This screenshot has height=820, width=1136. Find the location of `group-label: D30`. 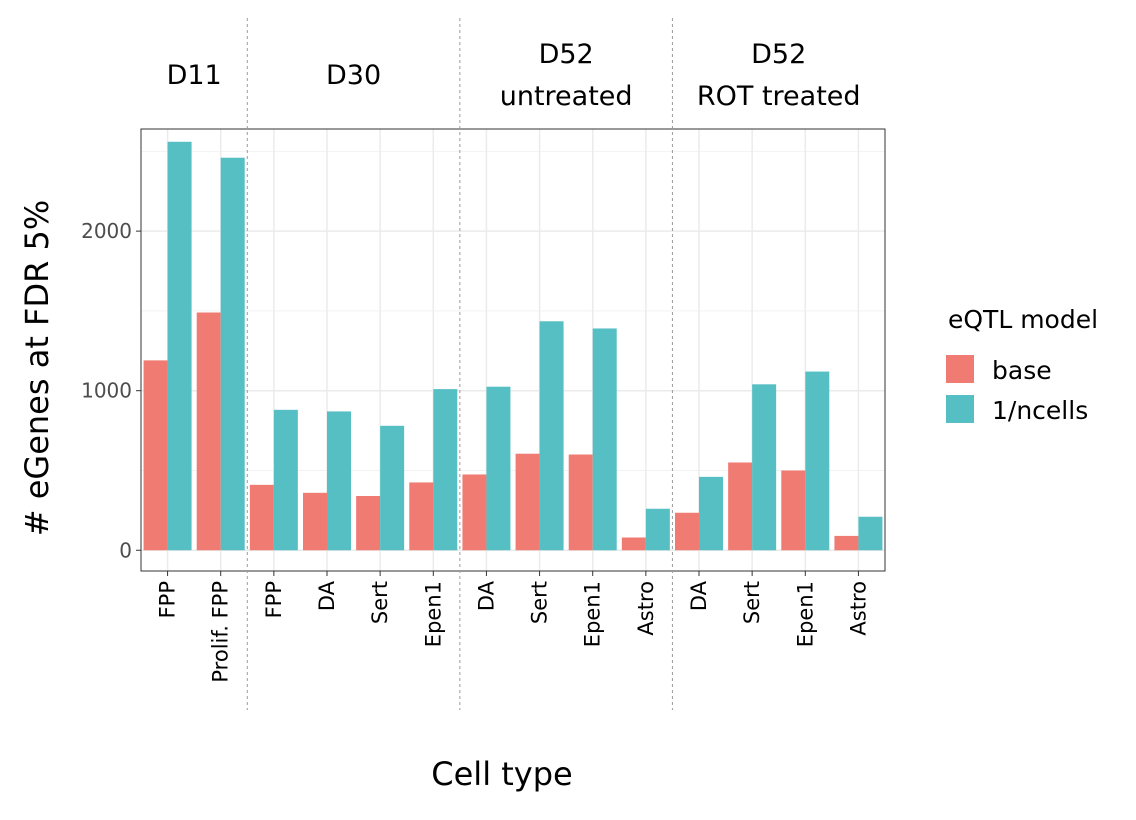

group-label: D30 is located at coordinates (353, 75).